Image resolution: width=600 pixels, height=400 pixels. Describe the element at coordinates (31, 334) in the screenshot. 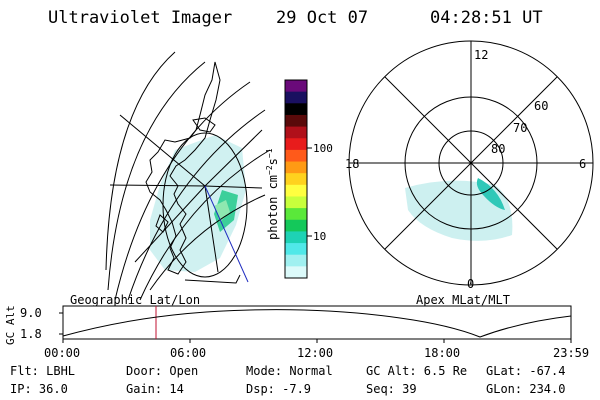

I see `timeline-ytick-1-8: 1.8` at that location.